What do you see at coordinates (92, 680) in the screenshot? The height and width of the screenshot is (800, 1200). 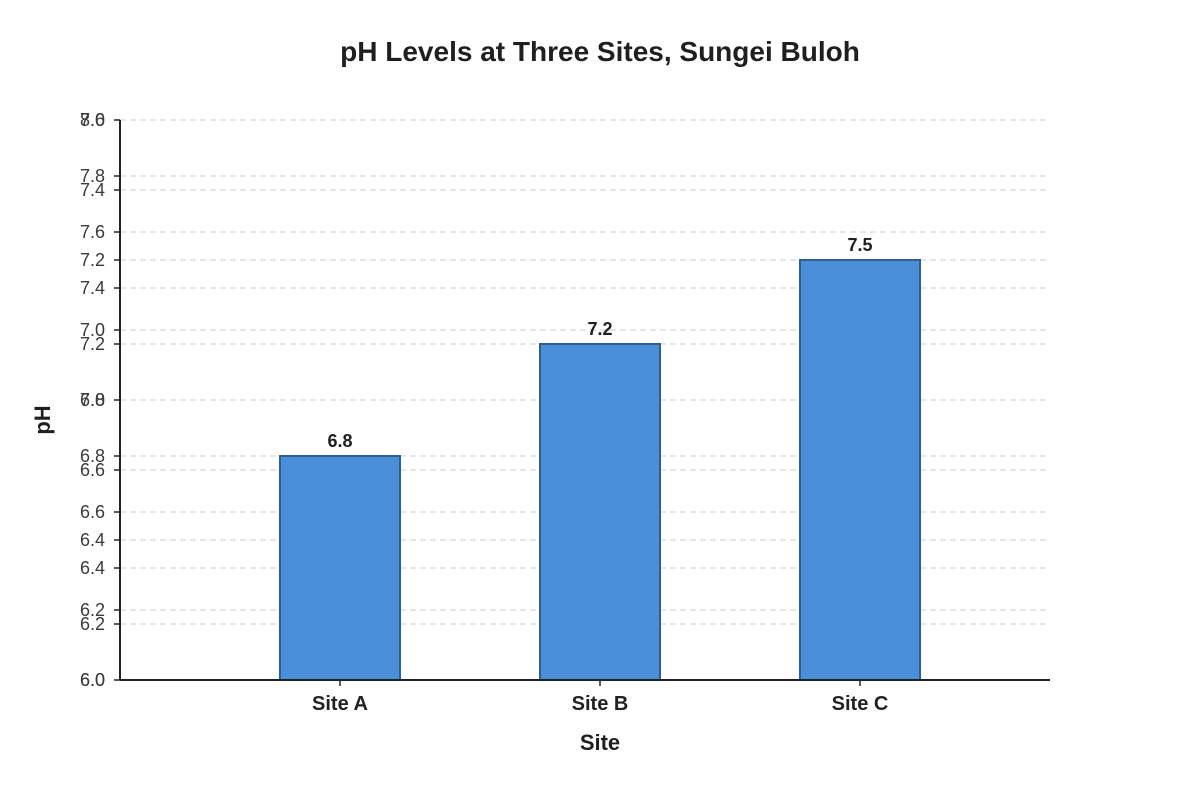 I see `y-tick-label: 6.0` at bounding box center [92, 680].